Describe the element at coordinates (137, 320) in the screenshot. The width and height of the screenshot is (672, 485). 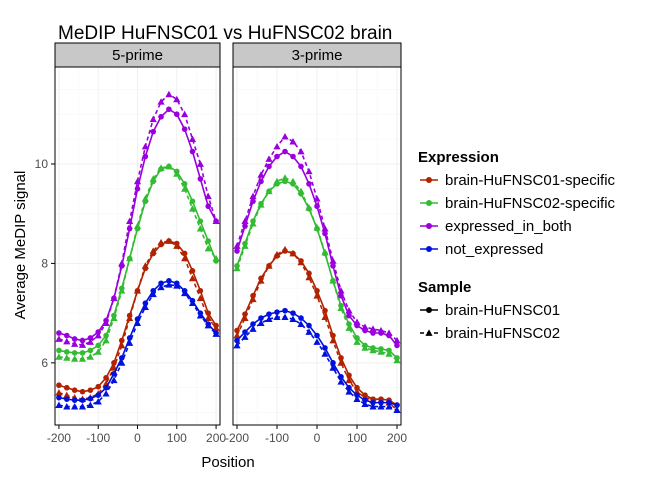
I see `series-line` at that location.